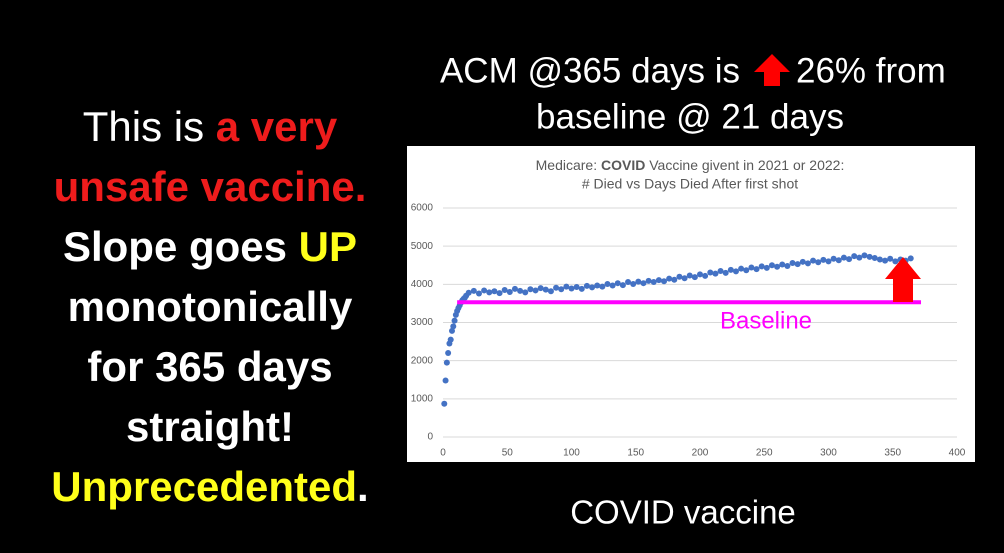  What do you see at coordinates (690, 184) in the screenshot?
I see `chart-subtitle: # Died vs Days Died After first shot` at bounding box center [690, 184].